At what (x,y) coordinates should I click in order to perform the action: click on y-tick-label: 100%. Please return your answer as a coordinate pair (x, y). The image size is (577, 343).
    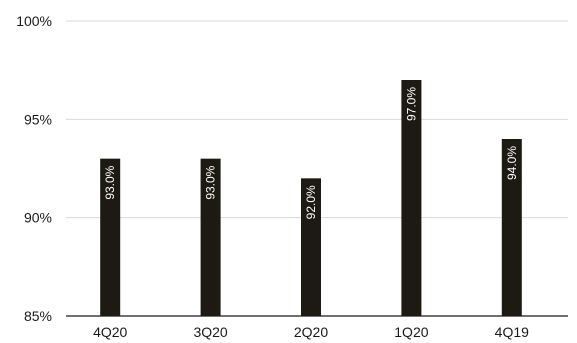
    Looking at the image, I should click on (34, 21).